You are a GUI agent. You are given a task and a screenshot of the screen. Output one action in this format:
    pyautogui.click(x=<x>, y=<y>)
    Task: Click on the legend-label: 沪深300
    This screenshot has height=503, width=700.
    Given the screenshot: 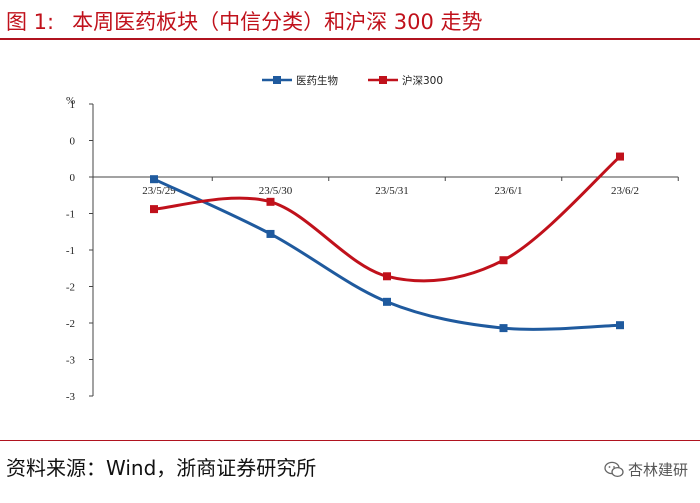 What is the action you would take?
    pyautogui.click(x=422, y=80)
    